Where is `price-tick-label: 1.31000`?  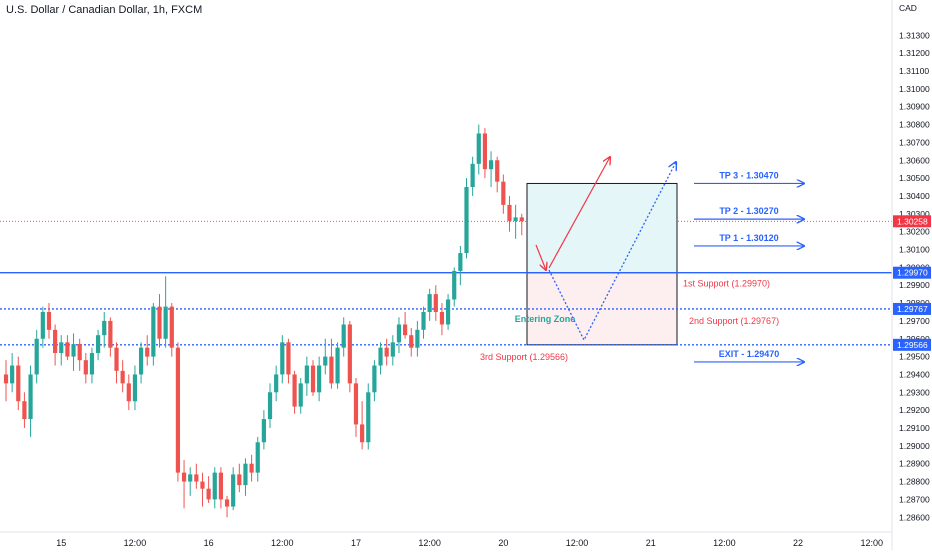 price-tick-label: 1.31000 is located at coordinates (914, 89).